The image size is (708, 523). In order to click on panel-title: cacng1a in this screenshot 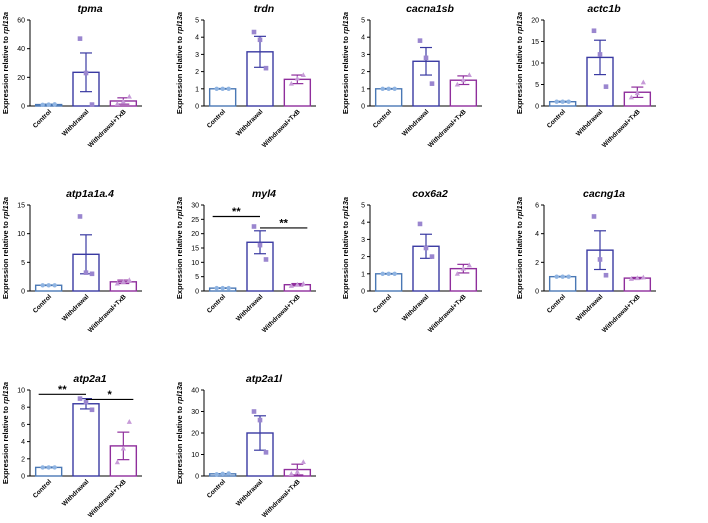, I will do `click(604, 194)`.